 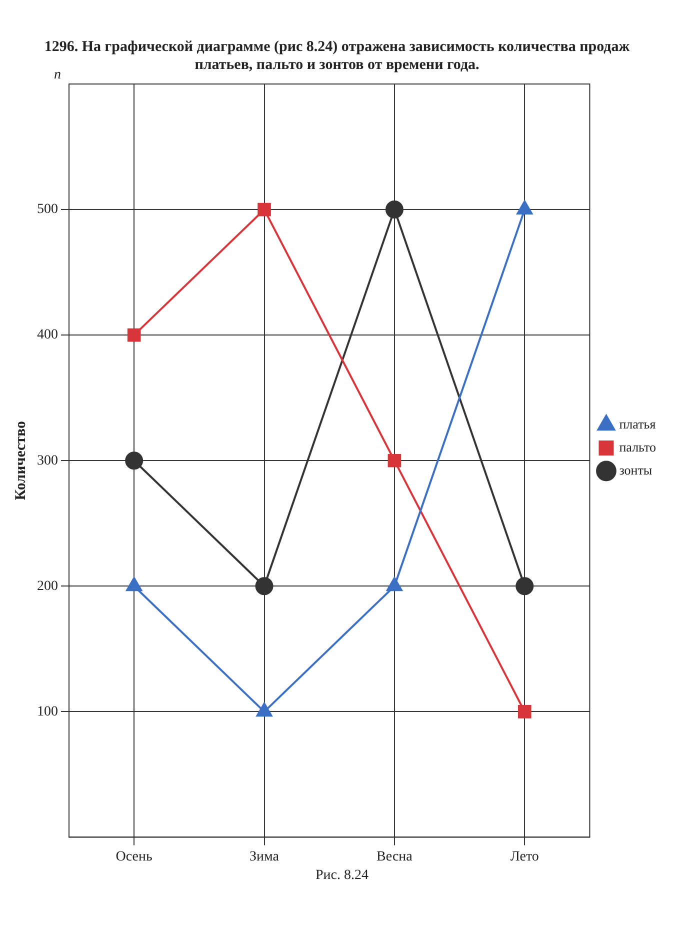 I want to click on y-tick-label: 200, so click(x=47, y=586).